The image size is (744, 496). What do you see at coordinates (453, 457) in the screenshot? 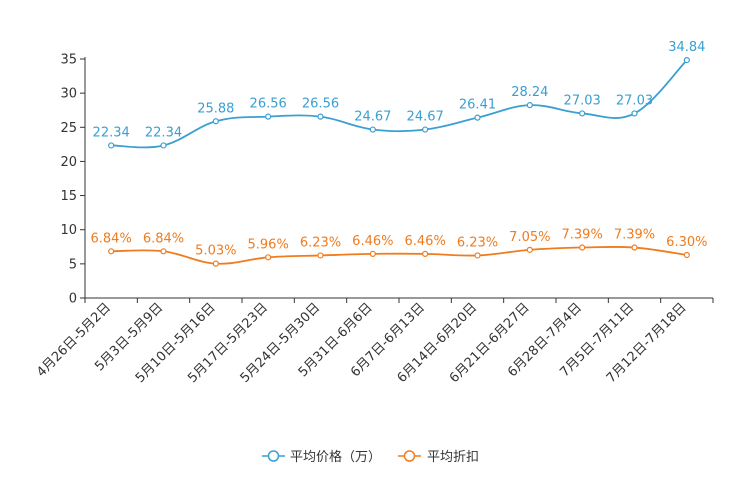
I see `legend-label-discount: 平均折扣` at bounding box center [453, 457].